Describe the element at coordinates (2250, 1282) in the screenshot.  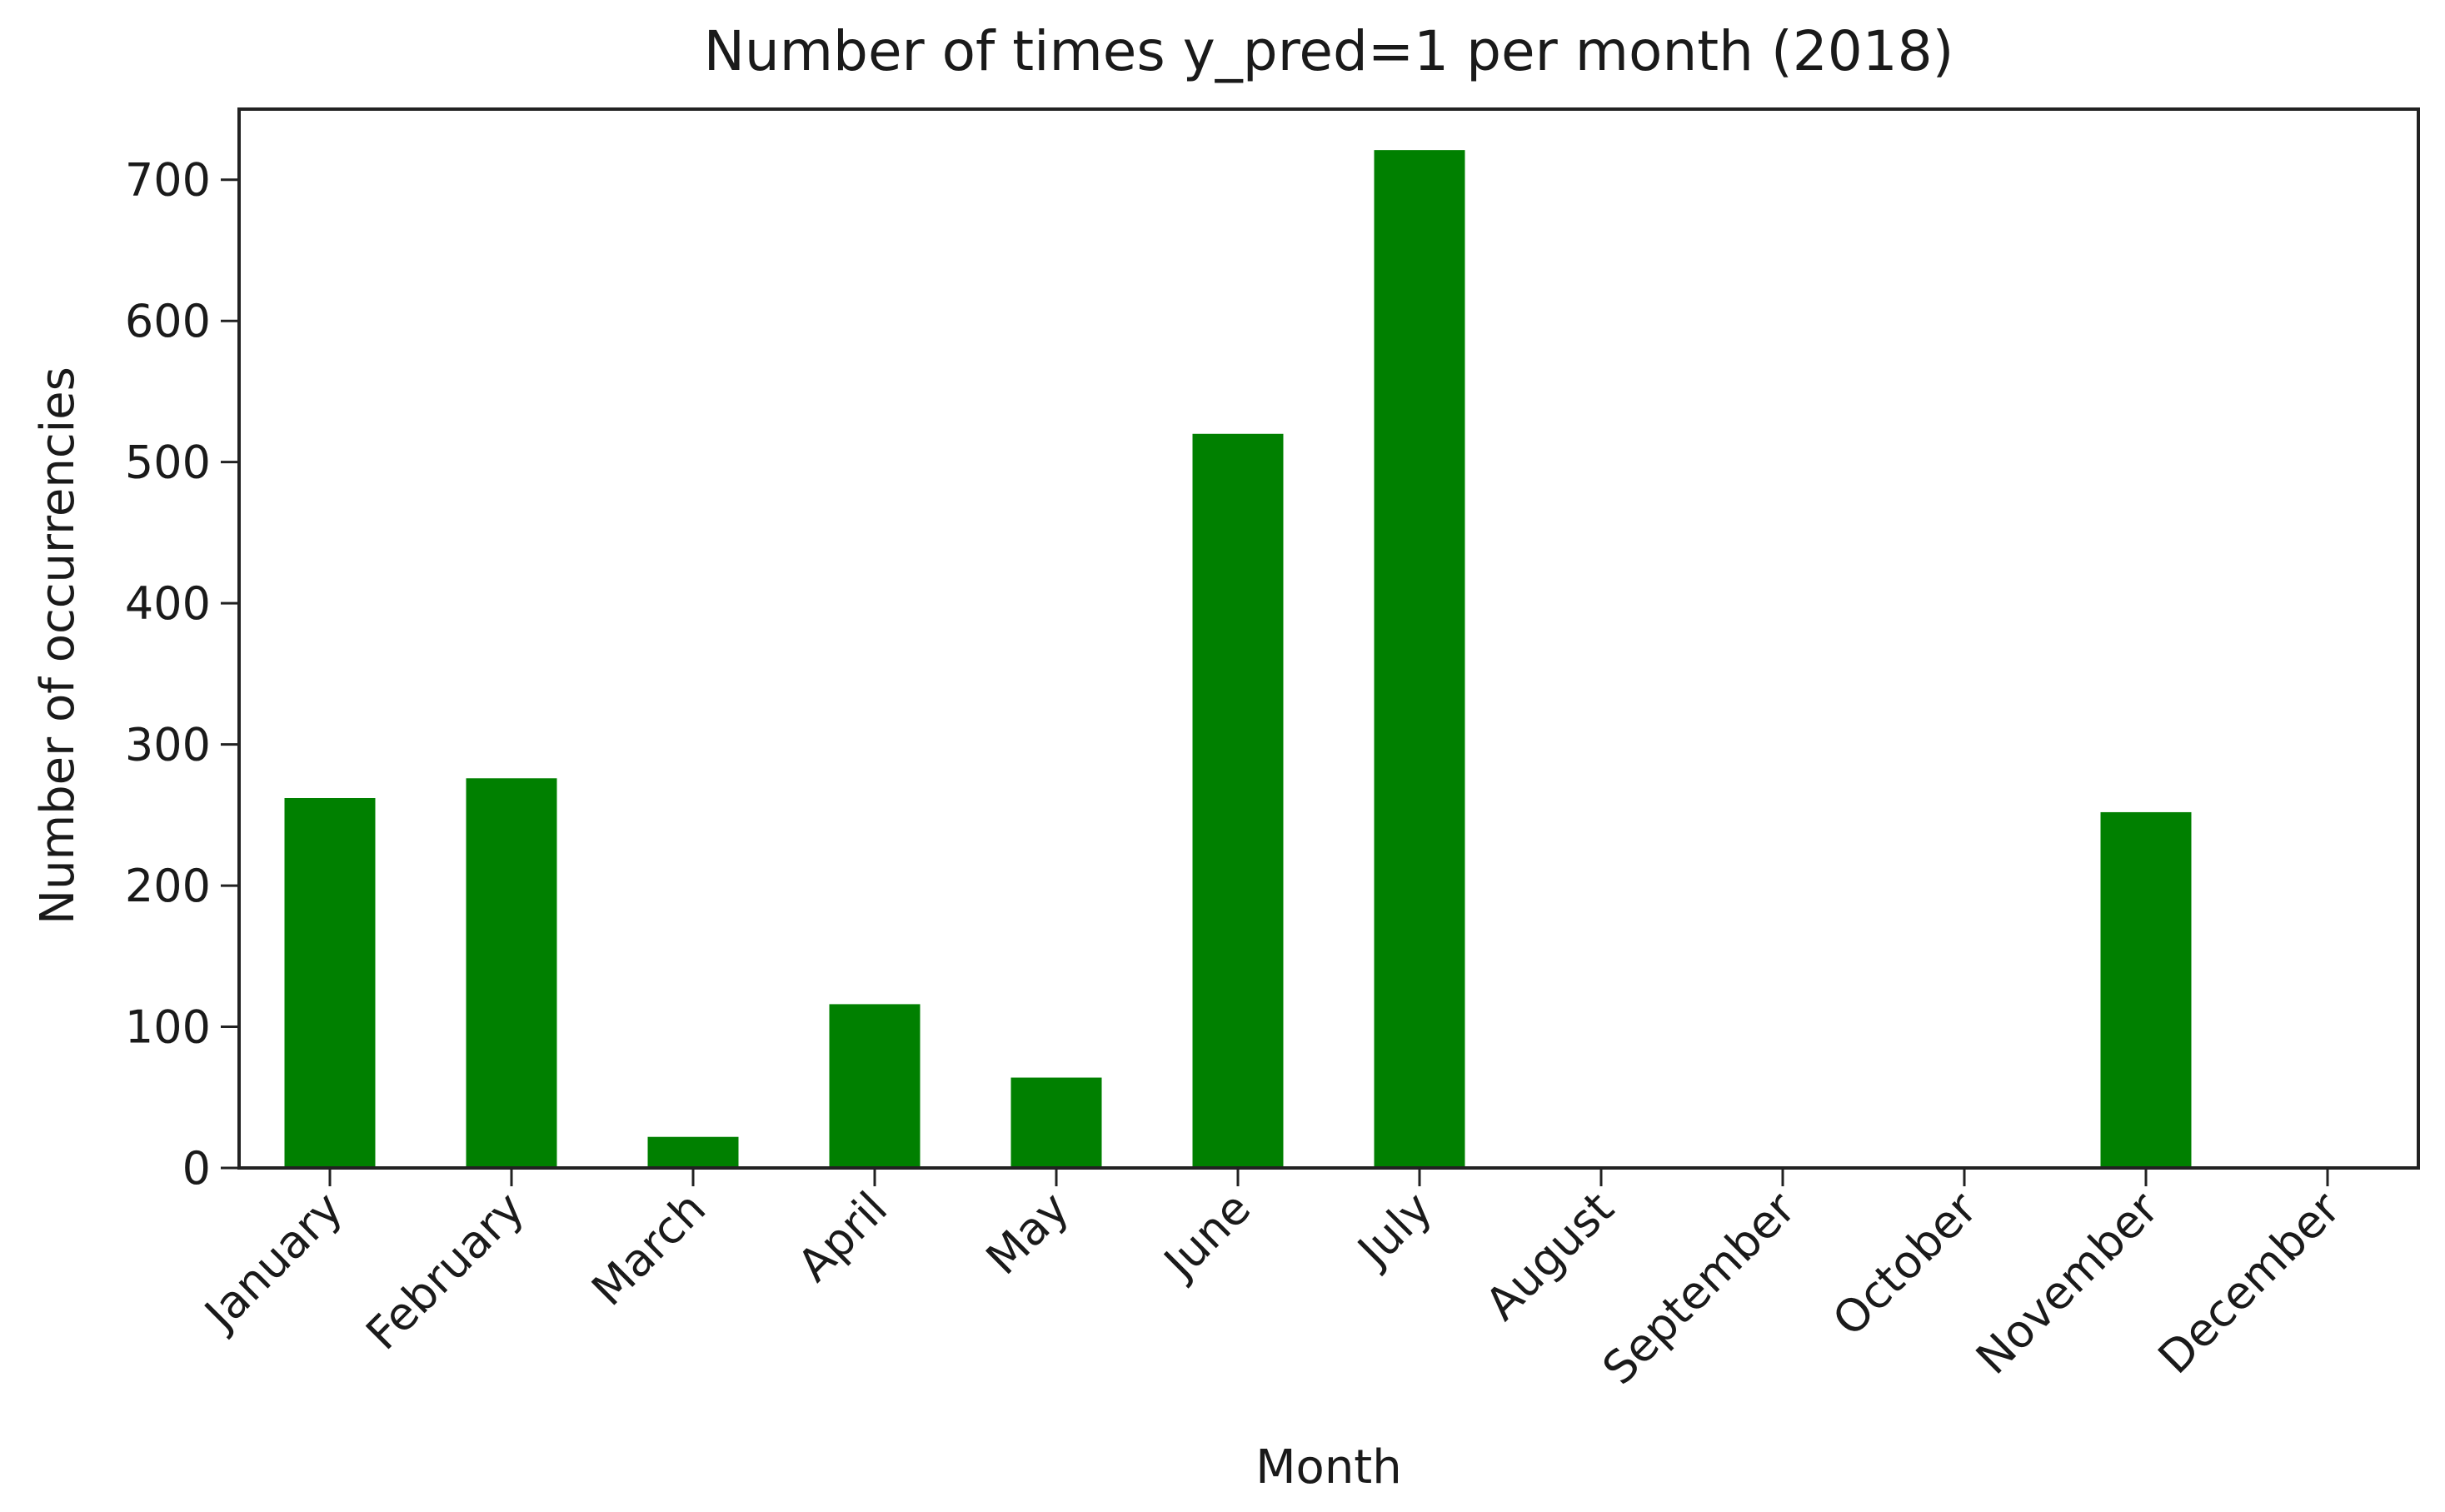
I see `x-tick-label: December` at that location.